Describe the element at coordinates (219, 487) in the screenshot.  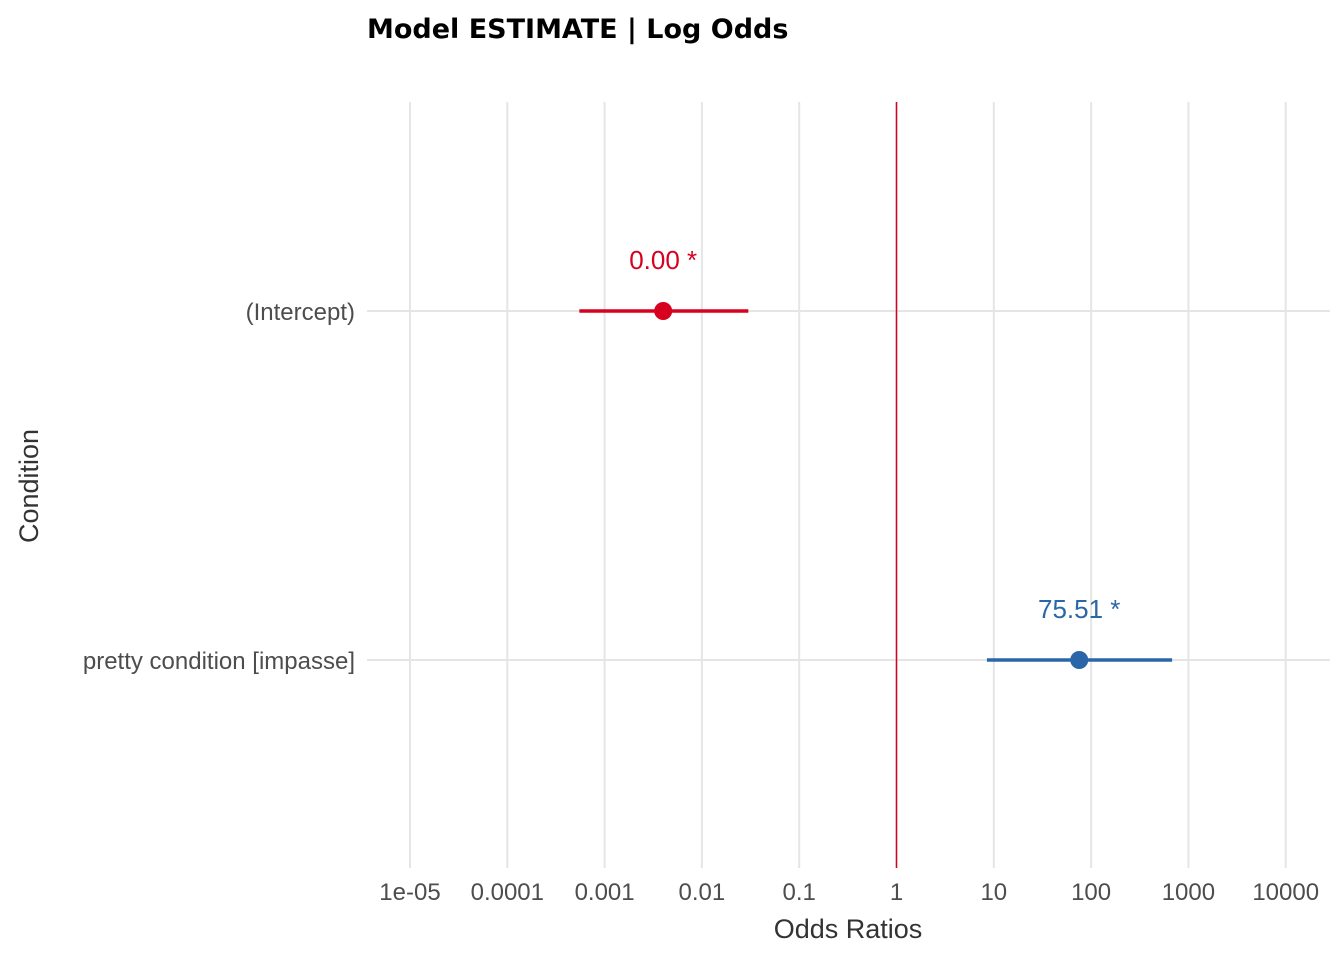
I see `y-tick-labels: (Intercept) pretty condition [impasse]` at that location.